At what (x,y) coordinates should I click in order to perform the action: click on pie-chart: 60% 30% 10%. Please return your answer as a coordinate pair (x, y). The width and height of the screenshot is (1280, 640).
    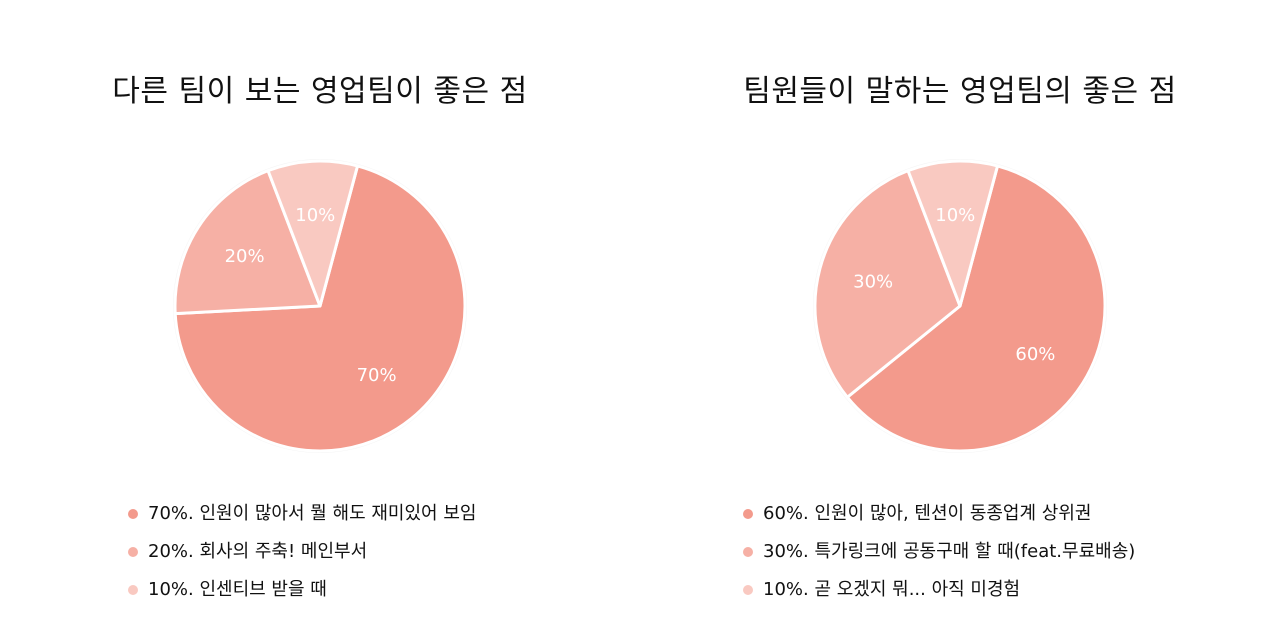
    Looking at the image, I should click on (960, 306).